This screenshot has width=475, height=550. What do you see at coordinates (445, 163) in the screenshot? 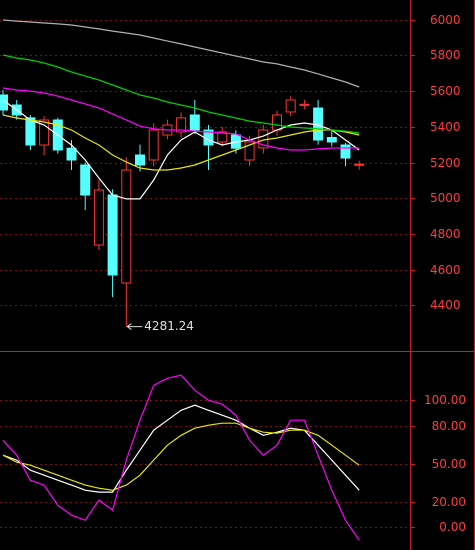
I see `y-tick-label: 5200` at bounding box center [445, 163].